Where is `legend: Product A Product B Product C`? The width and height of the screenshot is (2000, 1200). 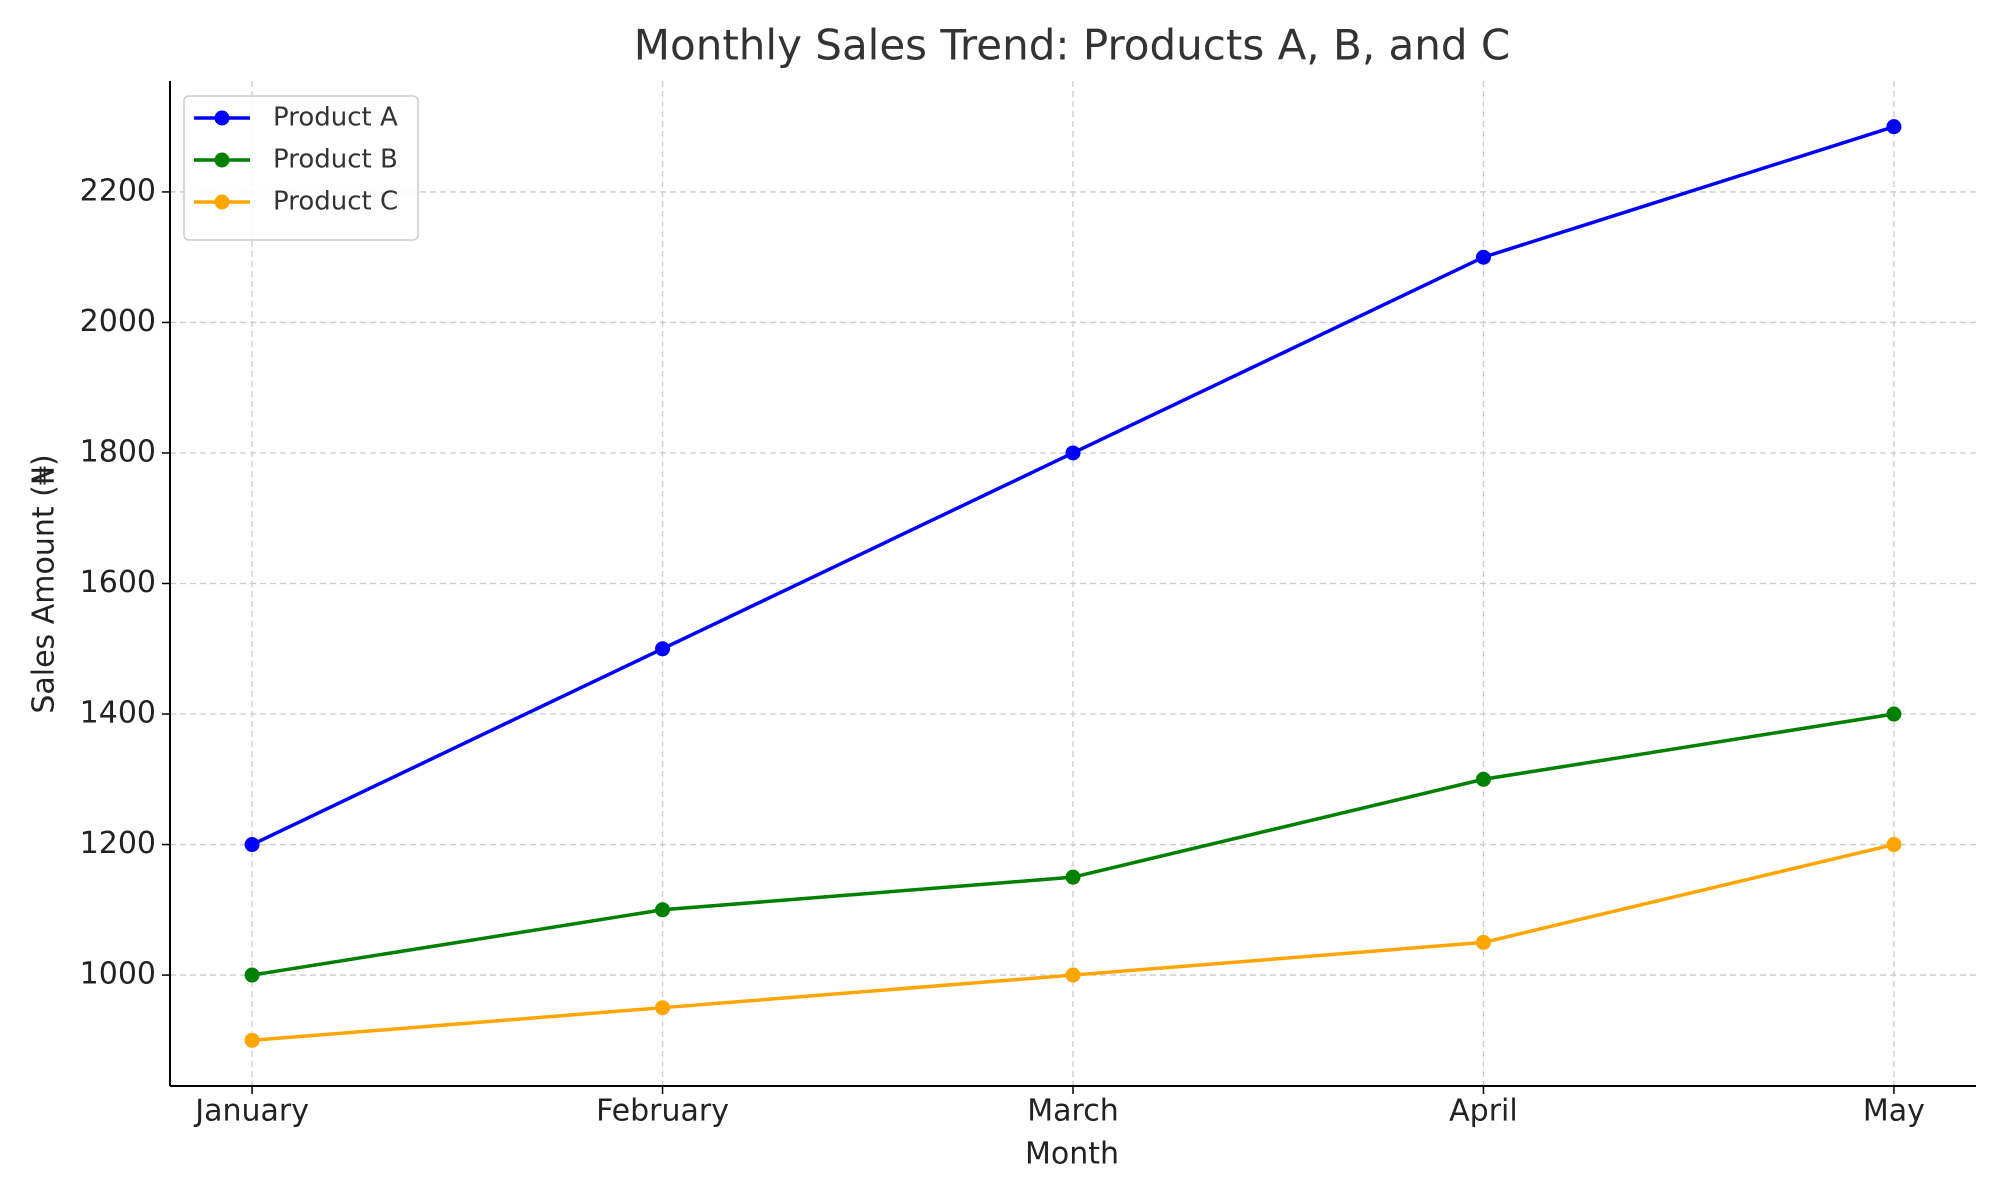
legend: Product A Product B Product C is located at coordinates (301, 168).